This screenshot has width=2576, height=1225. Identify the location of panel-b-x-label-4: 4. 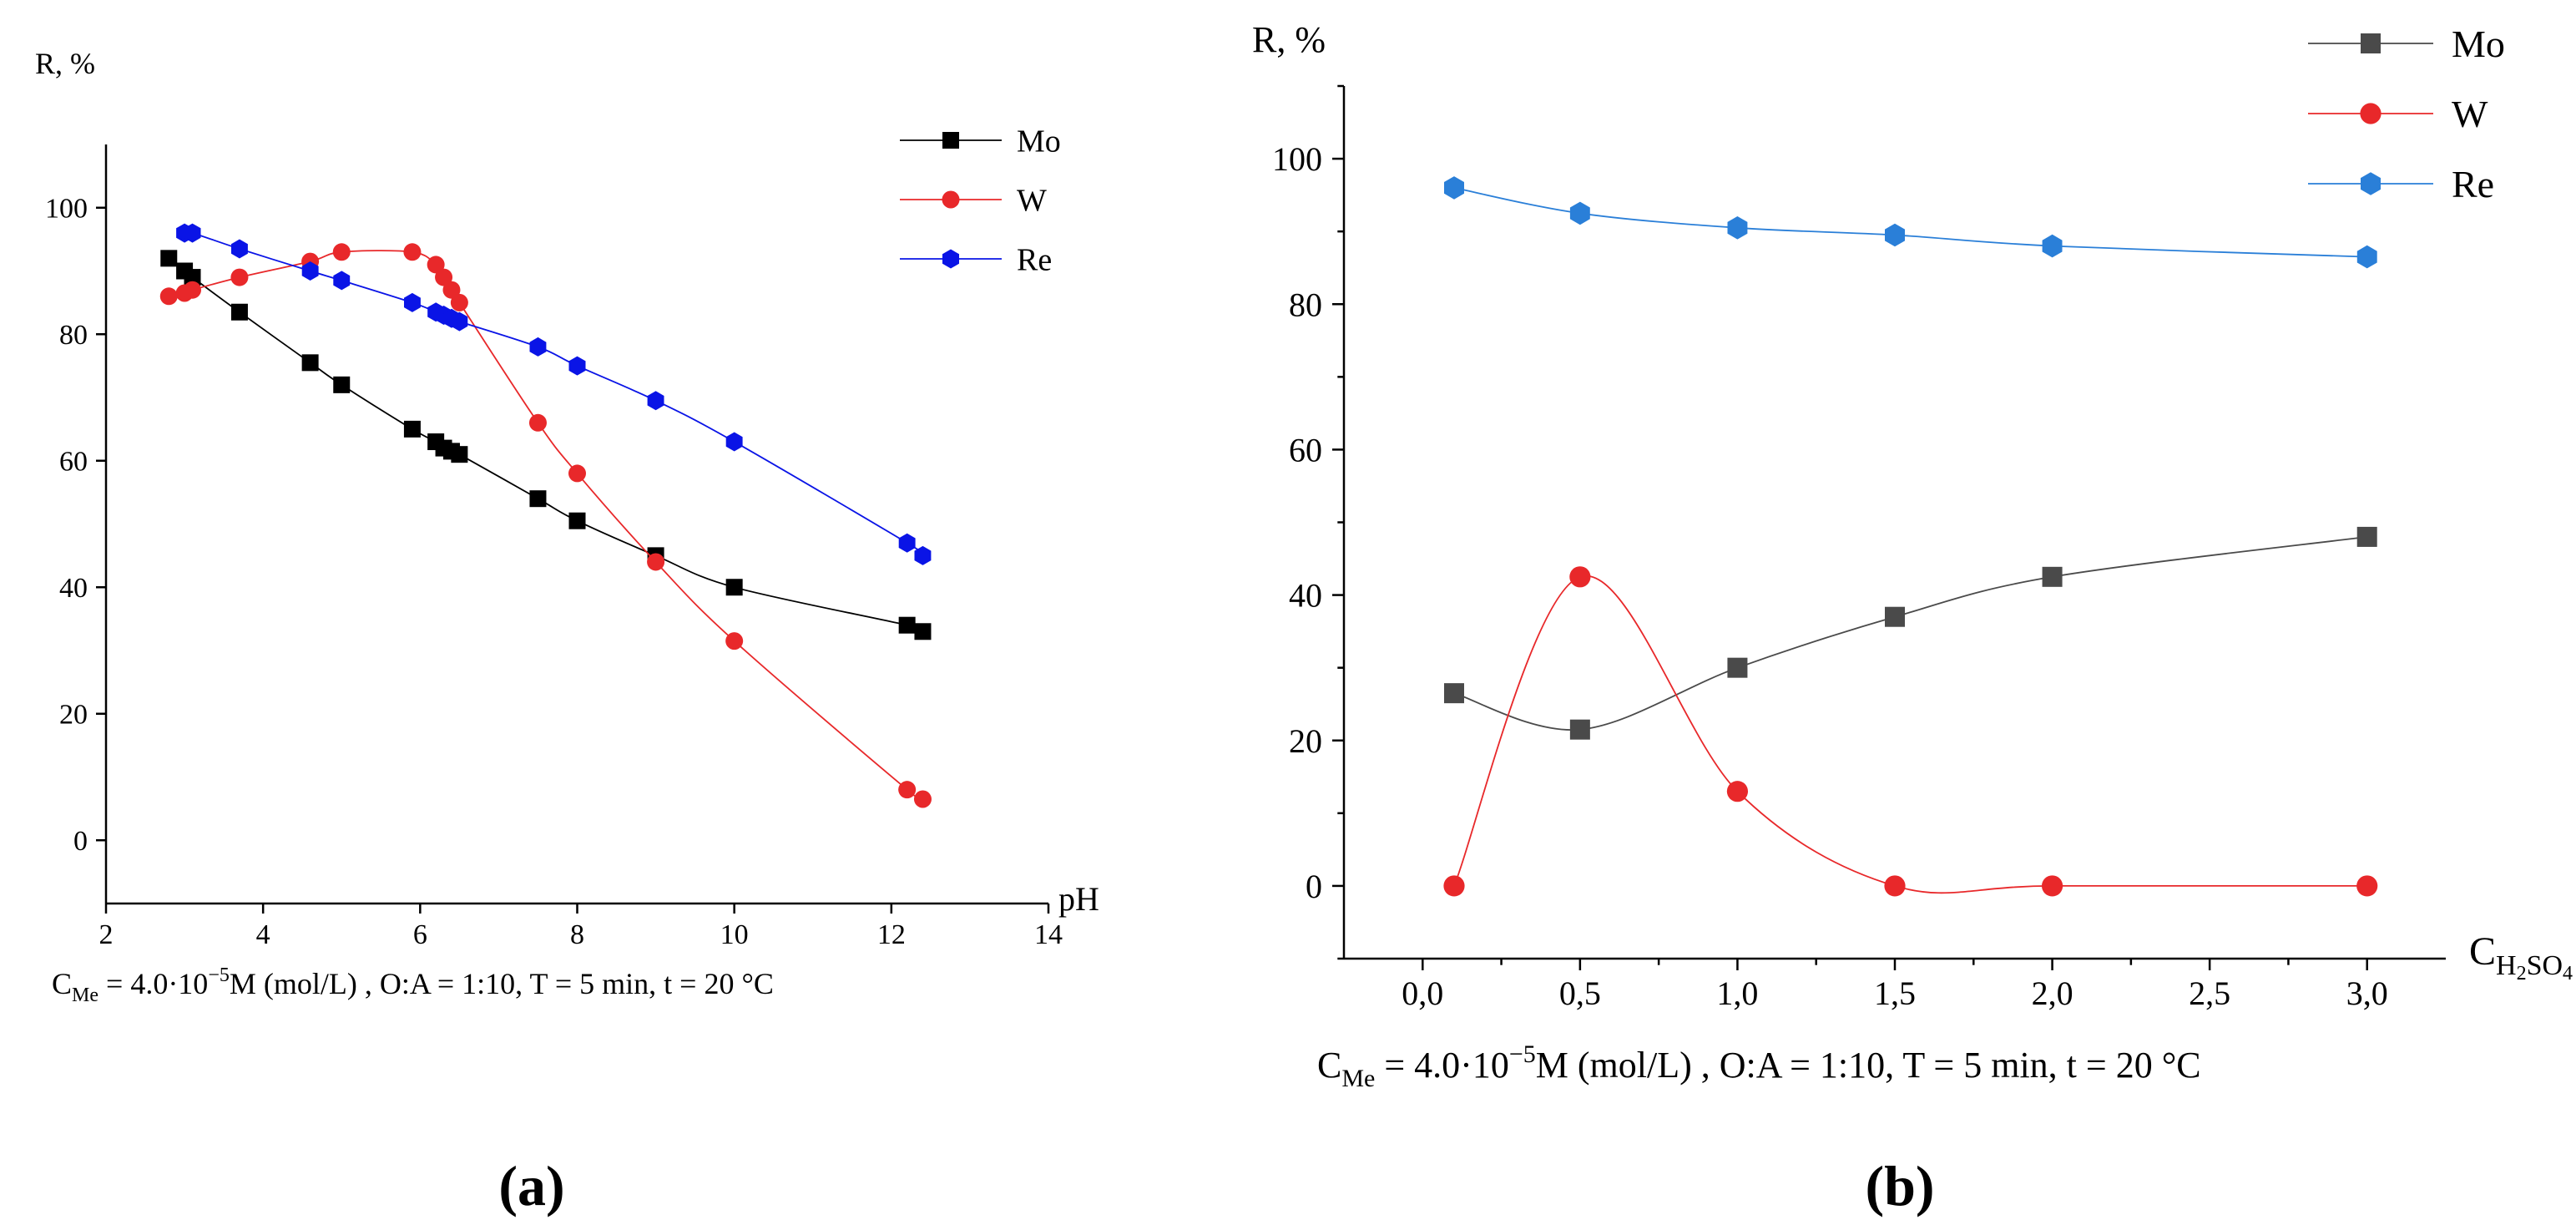
(2568, 974).